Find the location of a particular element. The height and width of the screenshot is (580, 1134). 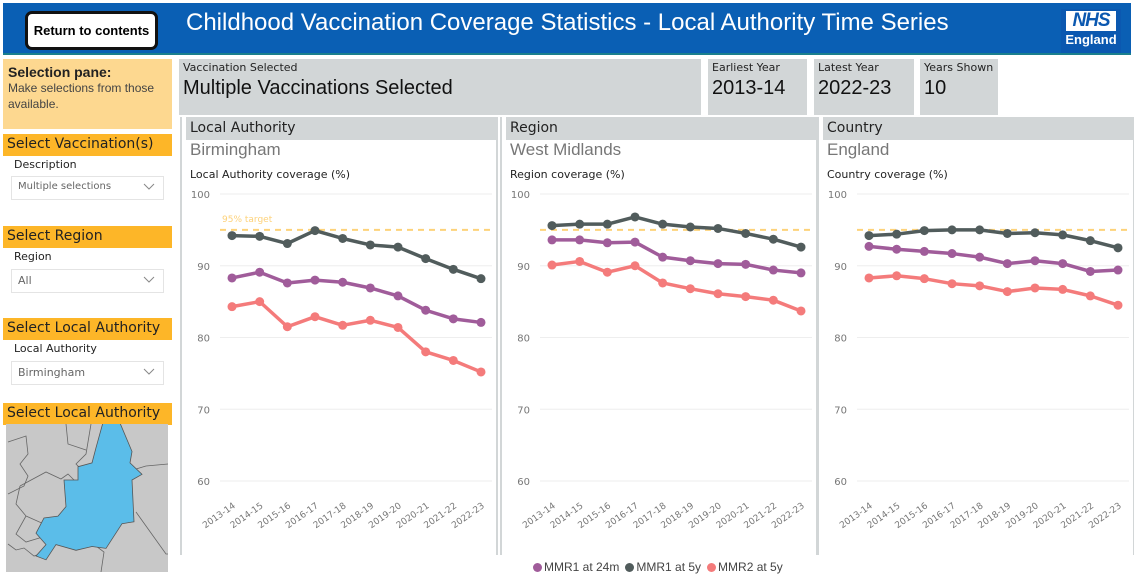

neighbour-boundaries is located at coordinates (87, 498).